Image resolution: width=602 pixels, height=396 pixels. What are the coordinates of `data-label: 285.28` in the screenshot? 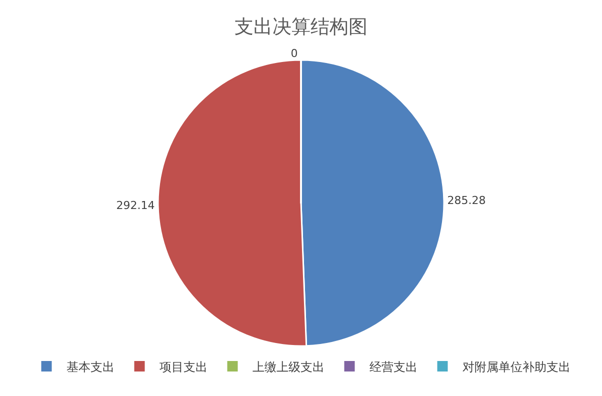 It's located at (466, 200).